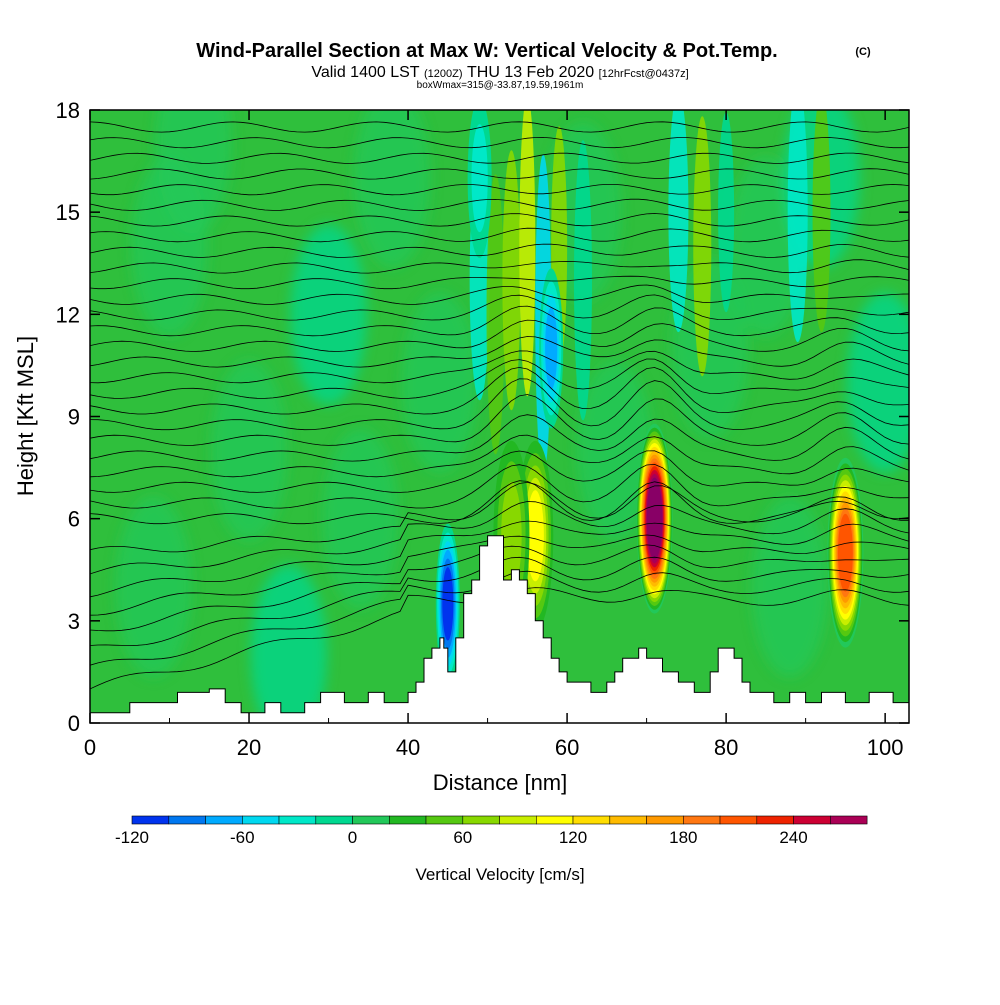 The width and height of the screenshot is (1000, 1005). I want to click on x-axis-label: Distance [nm], so click(500, 782).